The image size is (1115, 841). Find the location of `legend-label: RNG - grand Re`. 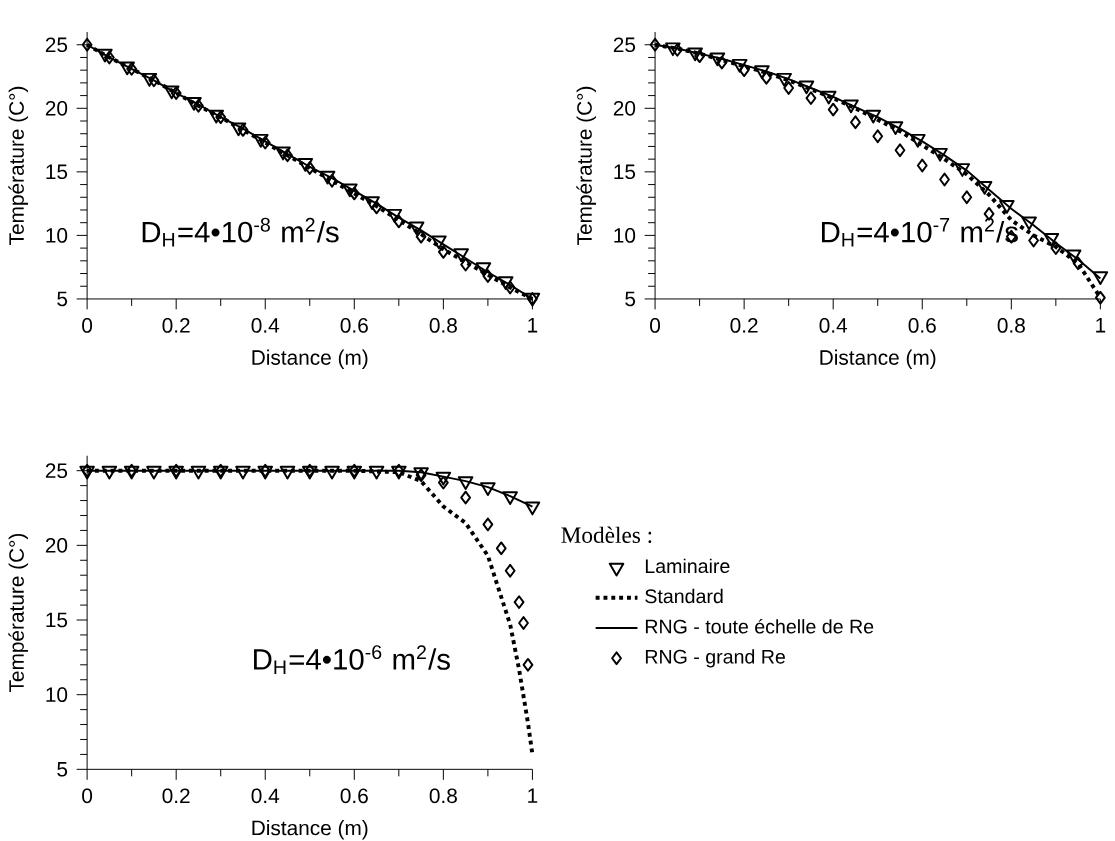

legend-label: RNG - grand Re is located at coordinates (715, 658).